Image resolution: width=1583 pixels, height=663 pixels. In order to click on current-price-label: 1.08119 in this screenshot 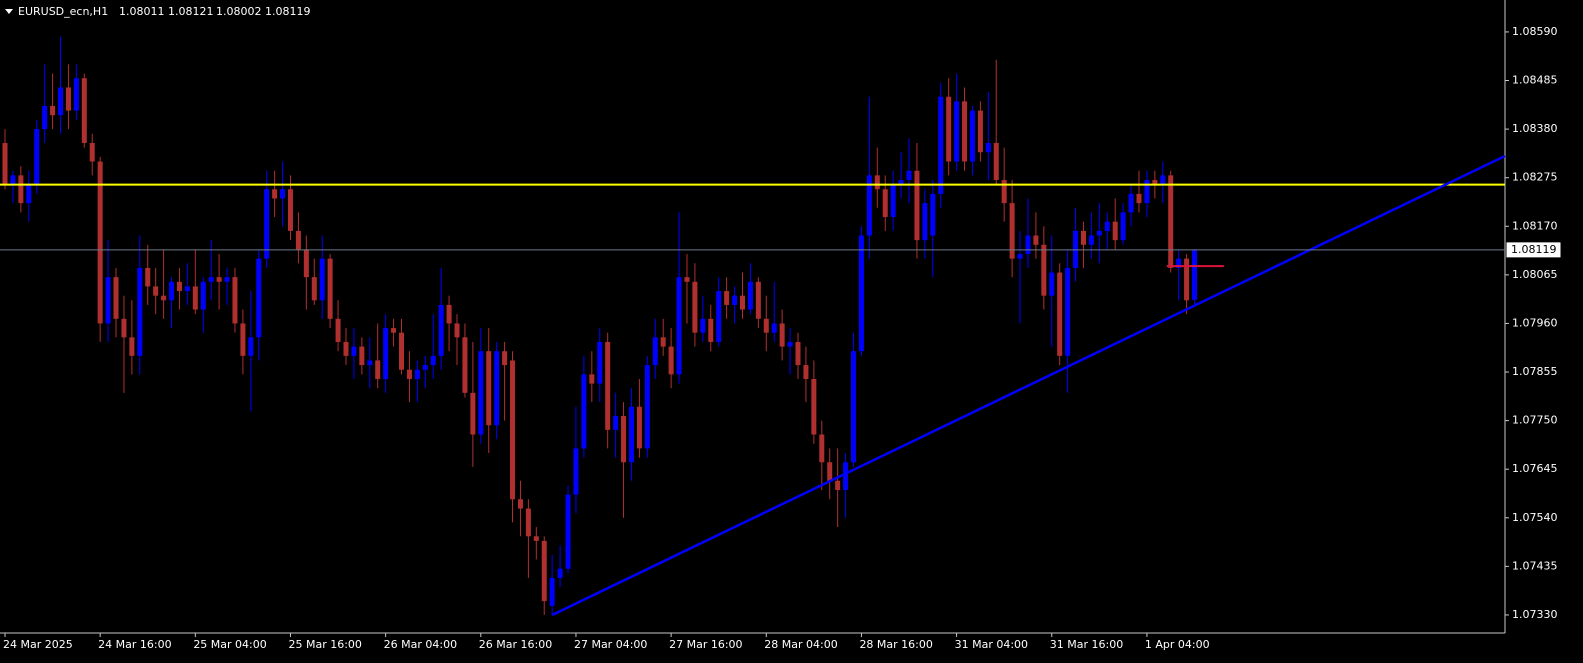, I will do `click(1534, 249)`.